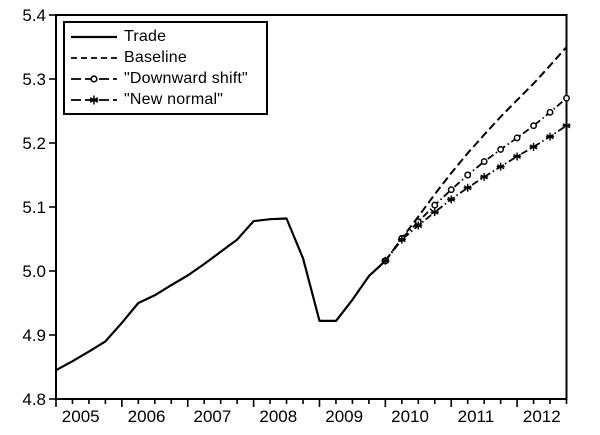 The height and width of the screenshot is (435, 600). Describe the element at coordinates (213, 416) in the screenshot. I see `x-tick-label: 2007` at that location.